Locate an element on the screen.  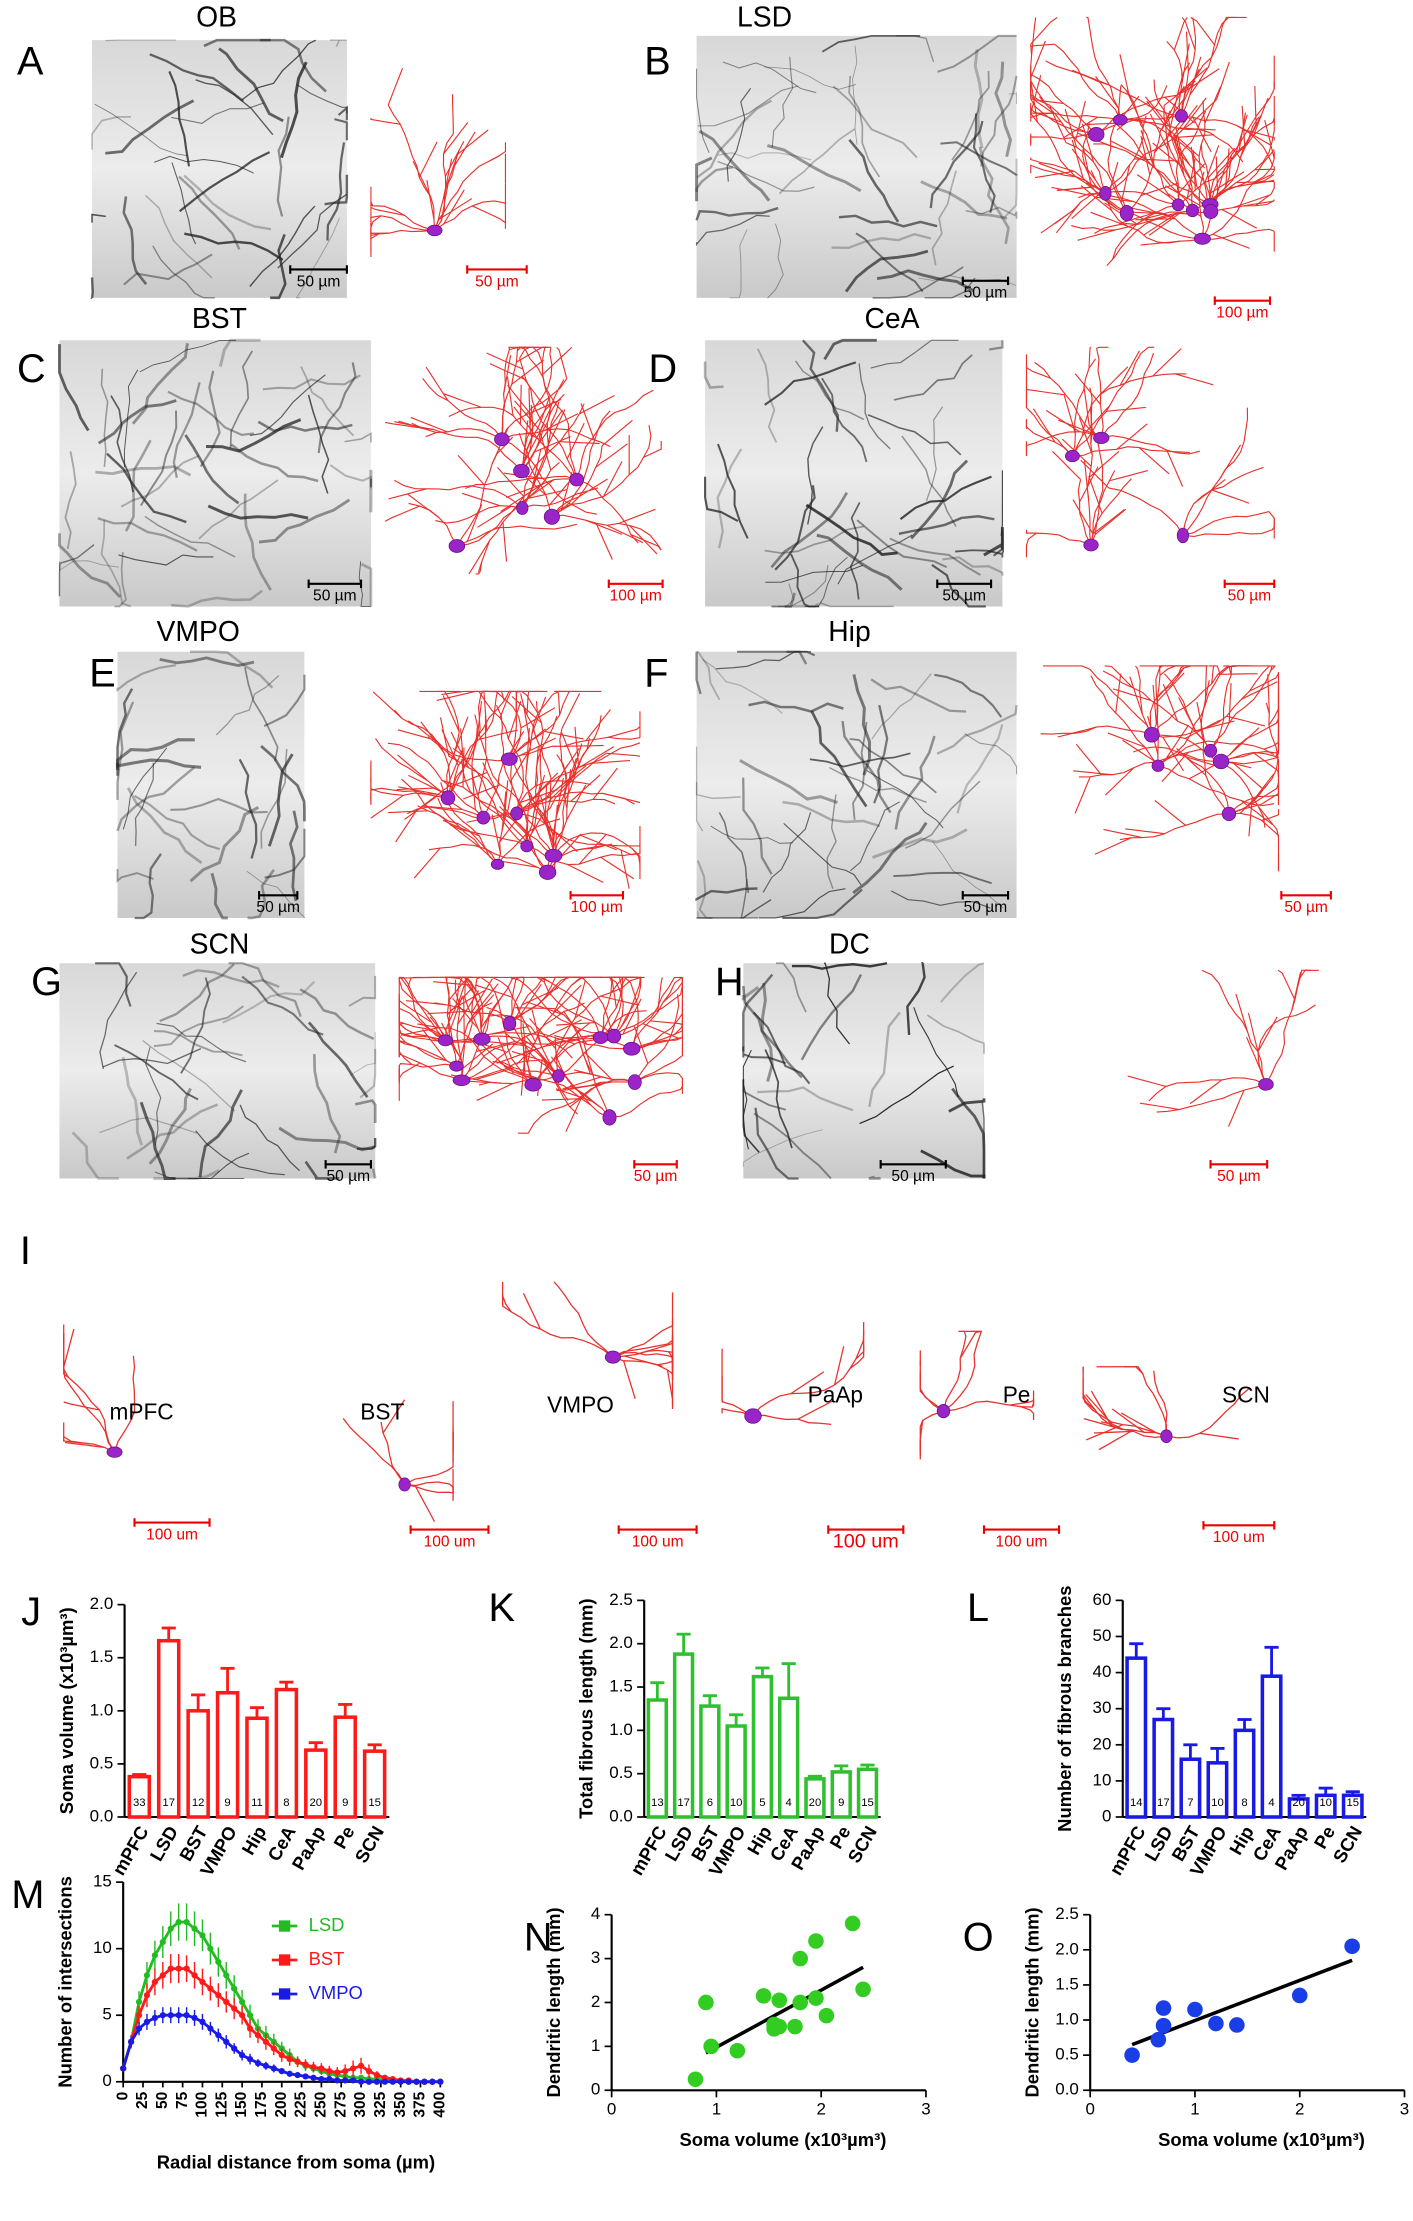
sample-size: 20 is located at coordinates (1298, 1803).